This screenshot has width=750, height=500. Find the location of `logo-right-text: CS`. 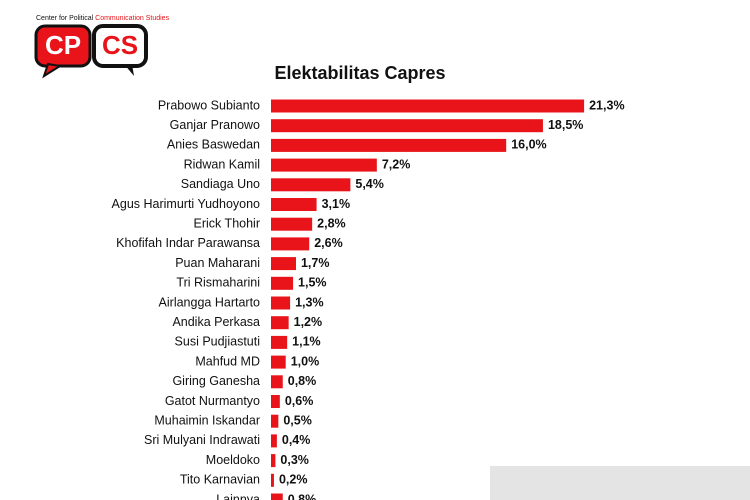

logo-right-text: CS is located at coordinates (120, 45).